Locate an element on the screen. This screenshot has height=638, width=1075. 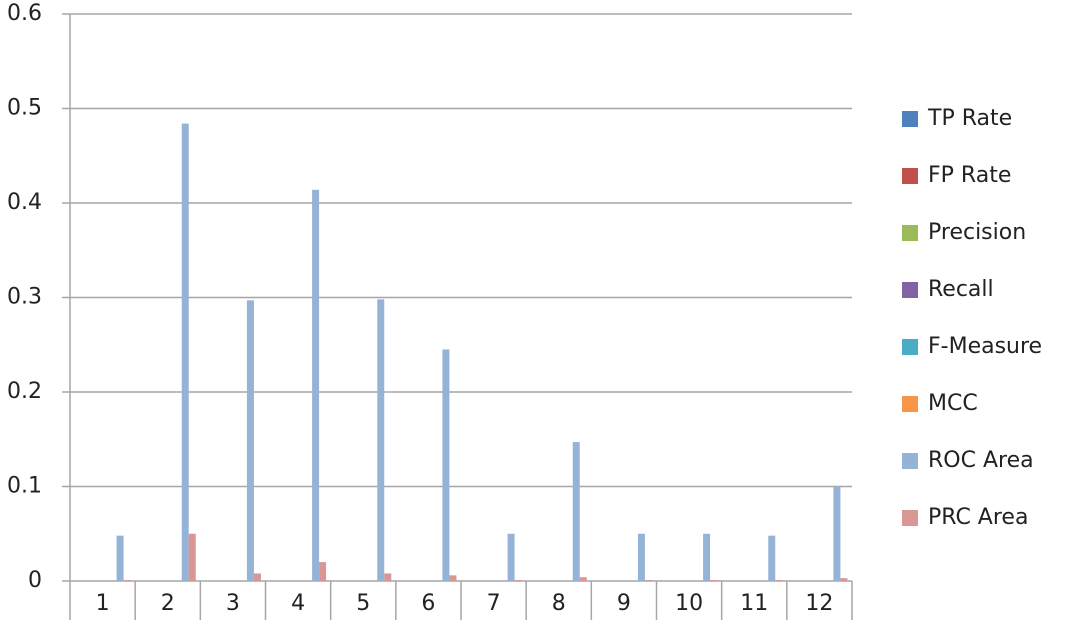
y-tick-label: 0.6 is located at coordinates (24, 13).